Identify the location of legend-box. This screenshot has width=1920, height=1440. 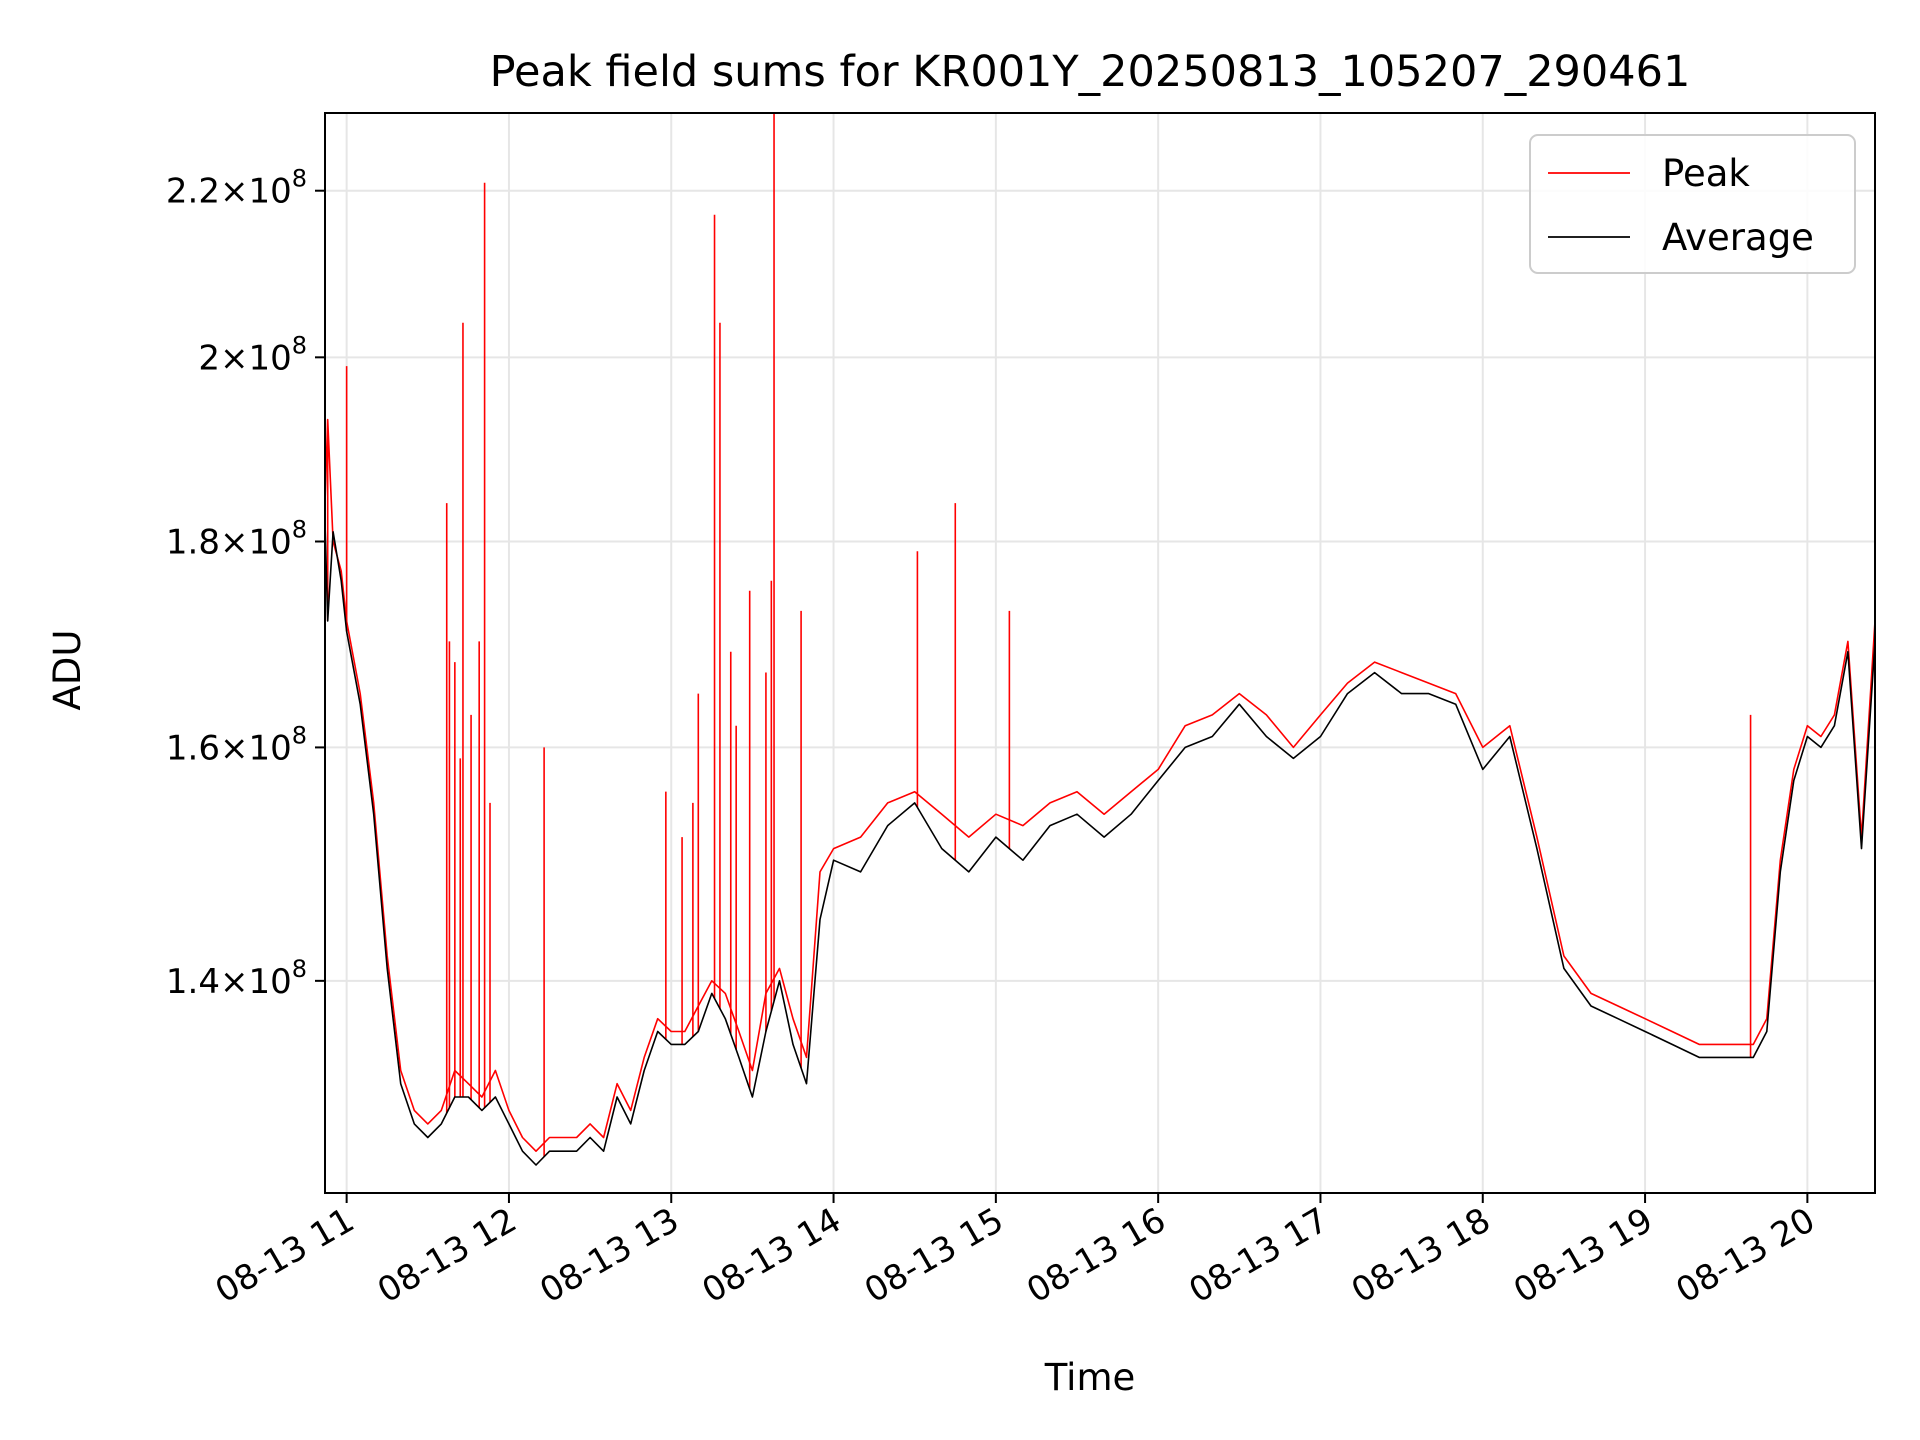
(1692, 204).